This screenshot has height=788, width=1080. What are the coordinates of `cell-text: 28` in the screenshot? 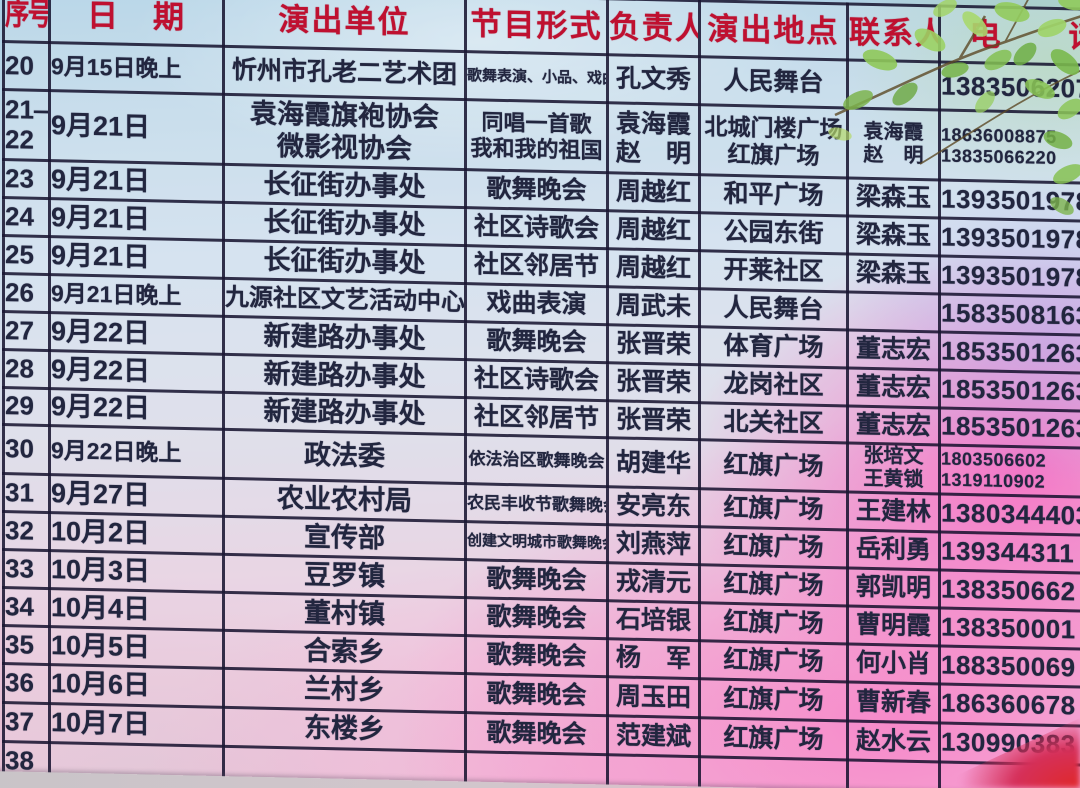 It's located at (19, 368).